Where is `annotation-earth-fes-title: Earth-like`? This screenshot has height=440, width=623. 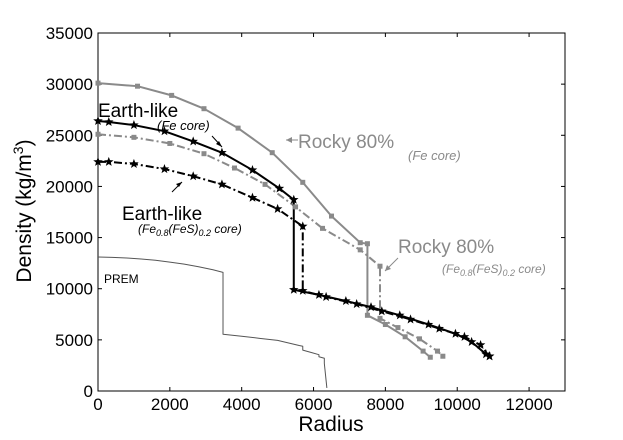 annotation-earth-fes-title: Earth-like is located at coordinates (162, 214).